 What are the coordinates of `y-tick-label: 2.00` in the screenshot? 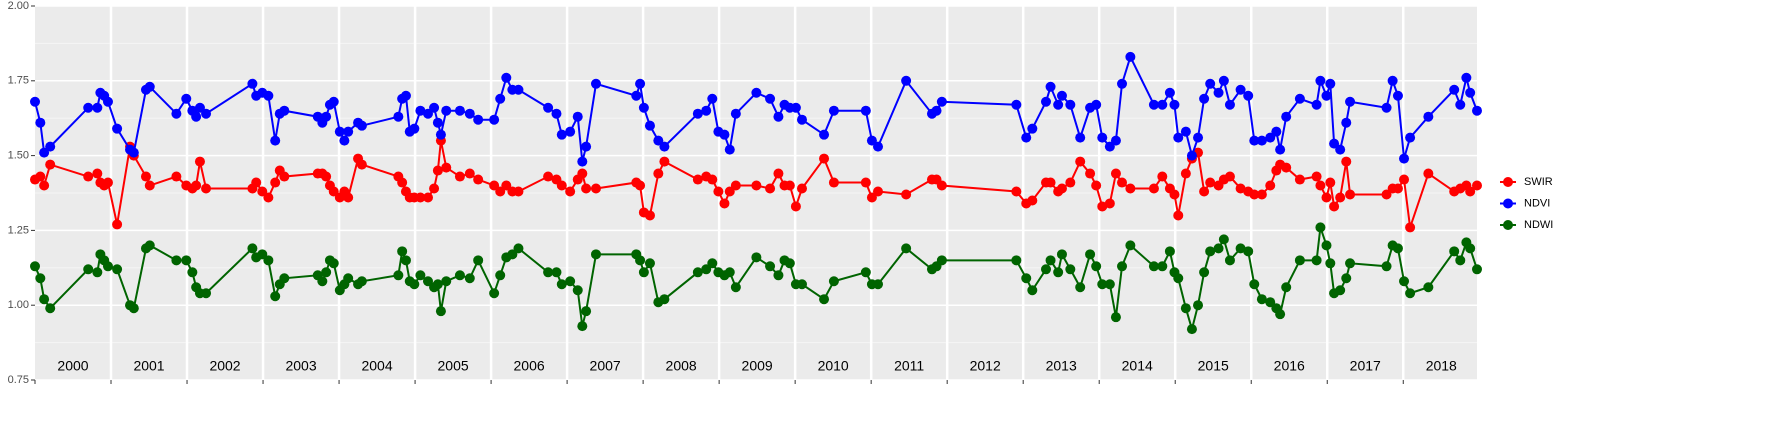 It's located at (18, 6).